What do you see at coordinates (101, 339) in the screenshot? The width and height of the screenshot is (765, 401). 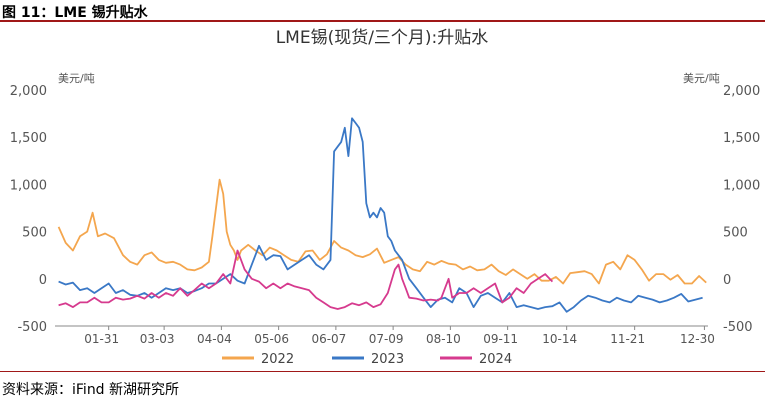 I see `x-tick-label: 01-31` at bounding box center [101, 339].